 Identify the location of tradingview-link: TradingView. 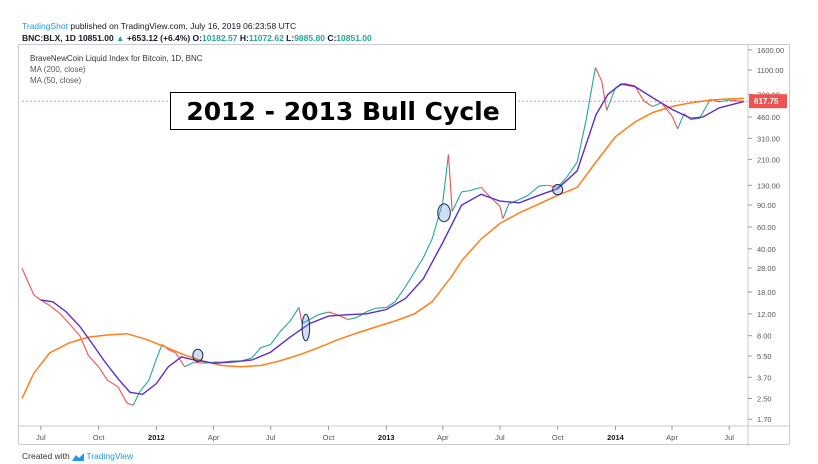
(110, 456).